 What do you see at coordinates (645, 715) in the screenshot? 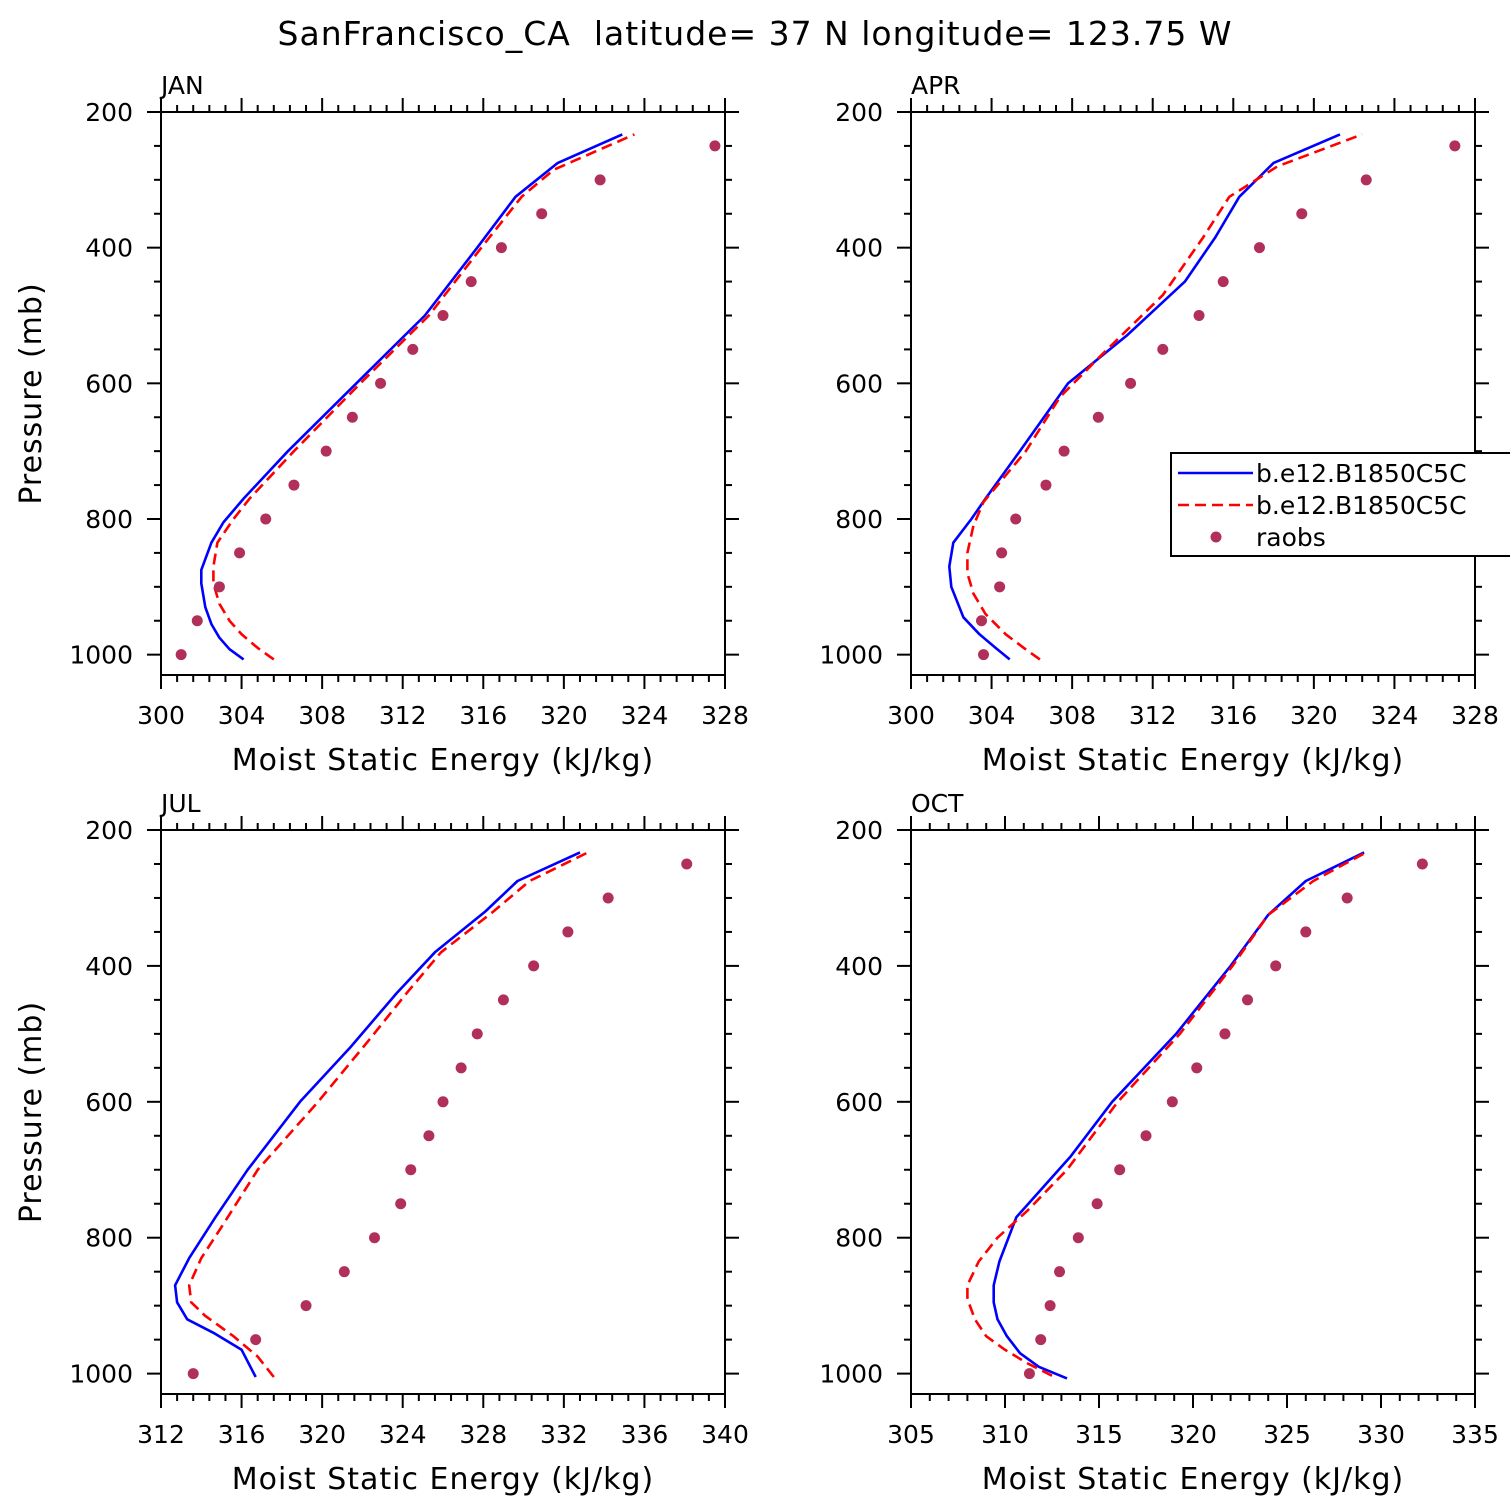
I see `x-tick-label: 324` at bounding box center [645, 715].